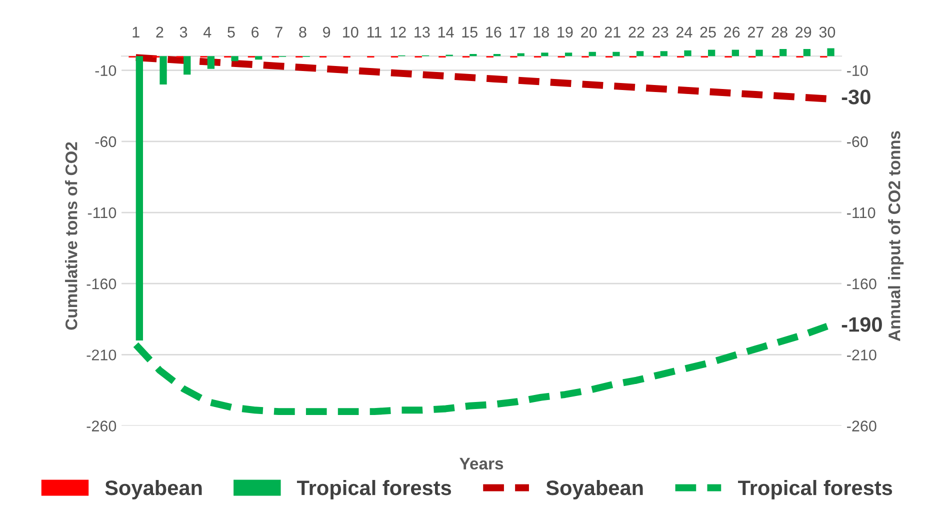 The image size is (935, 513). I want to click on data-label: -30, so click(856, 97).